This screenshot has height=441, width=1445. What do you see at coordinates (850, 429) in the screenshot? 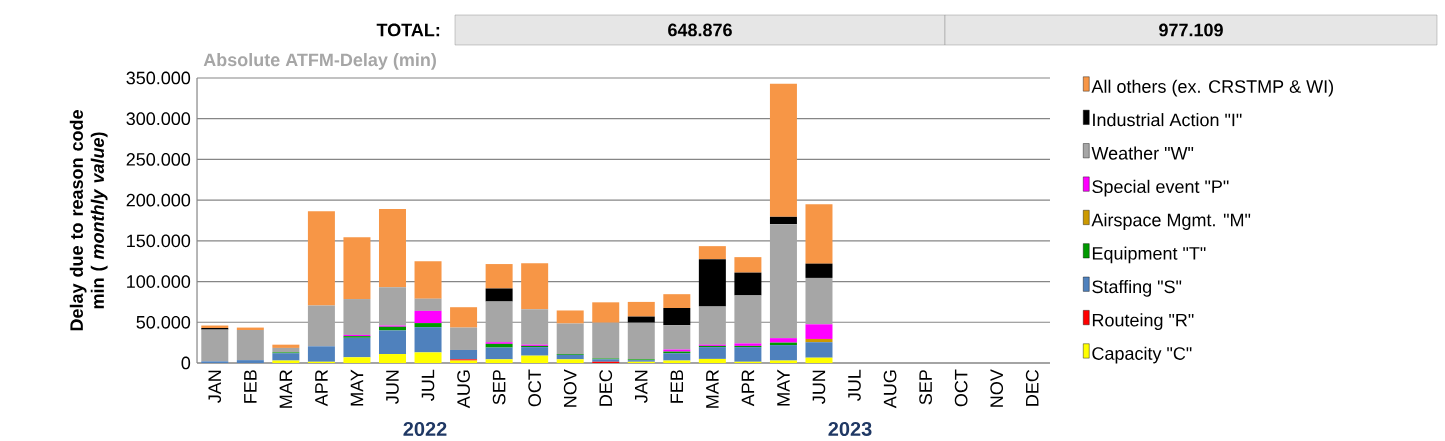
I see `text: 2023` at bounding box center [850, 429].